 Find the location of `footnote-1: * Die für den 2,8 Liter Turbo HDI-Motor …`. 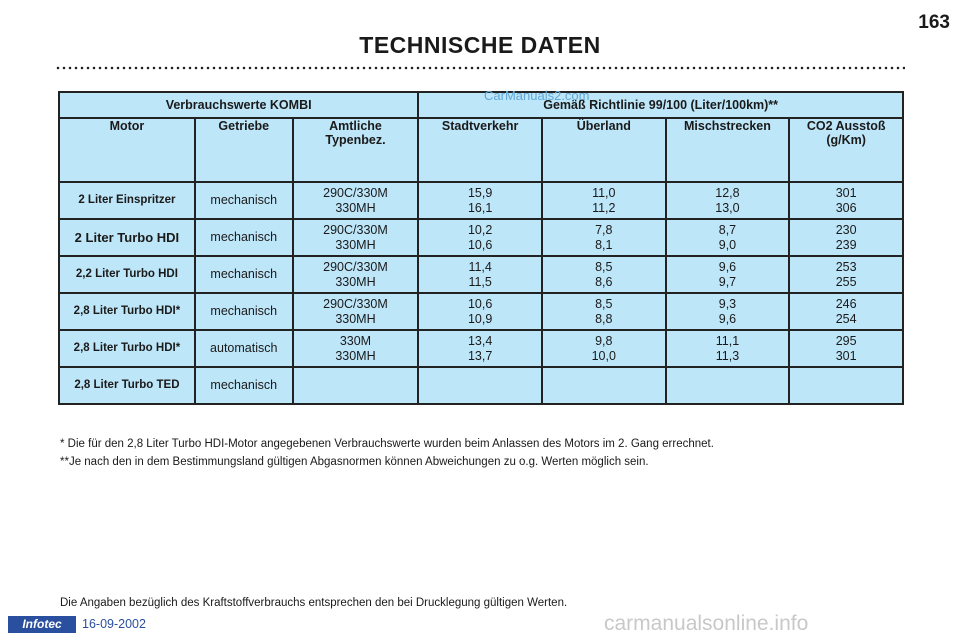

footnote-1: * Die für den 2,8 Liter Turbo HDI-Motor … is located at coordinates (387, 444).